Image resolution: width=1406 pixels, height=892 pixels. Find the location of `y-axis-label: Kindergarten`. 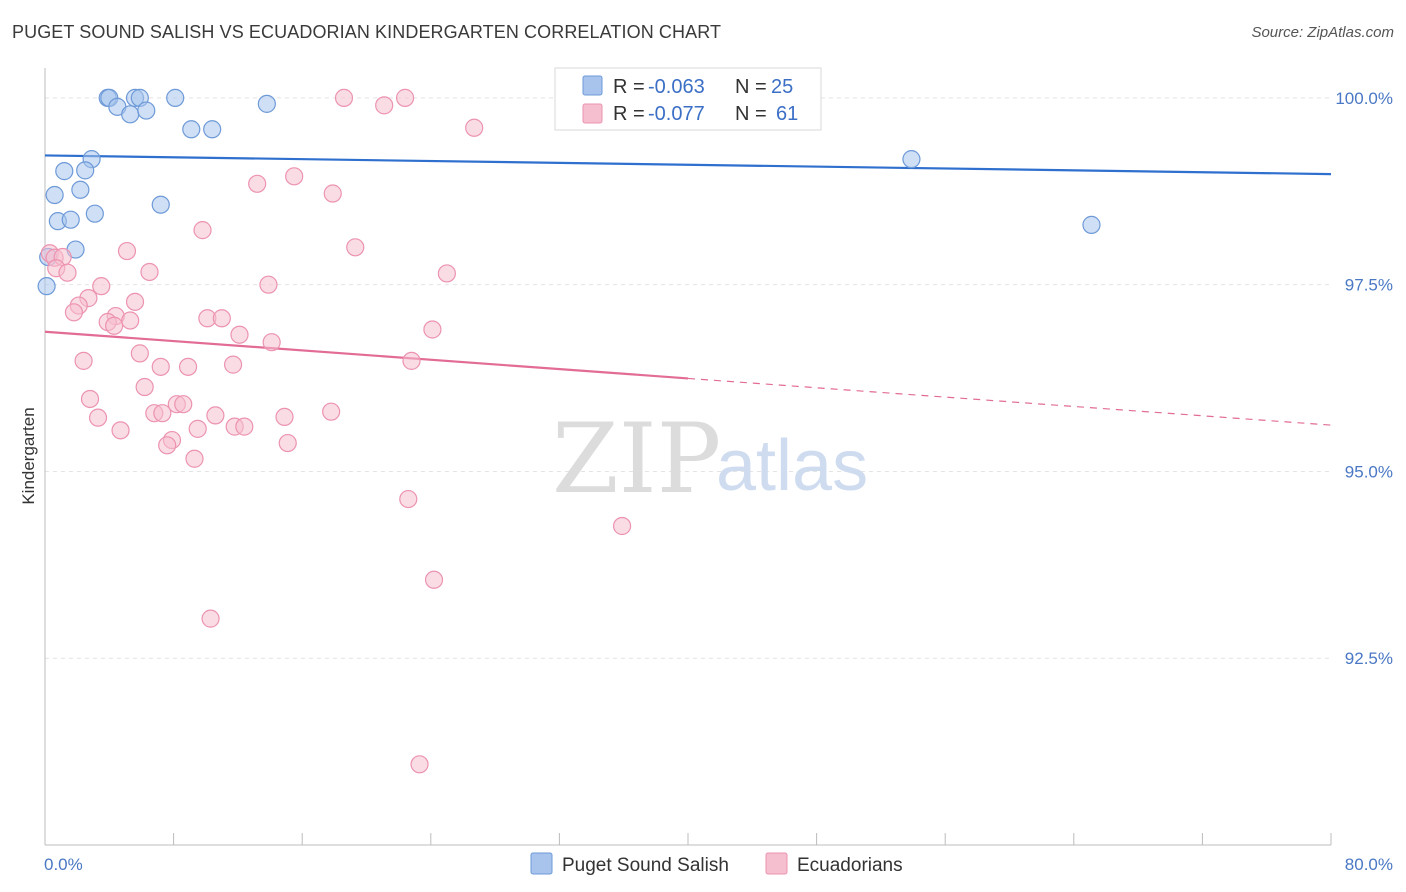

y-axis-label: Kindergarten is located at coordinates (28, 455).